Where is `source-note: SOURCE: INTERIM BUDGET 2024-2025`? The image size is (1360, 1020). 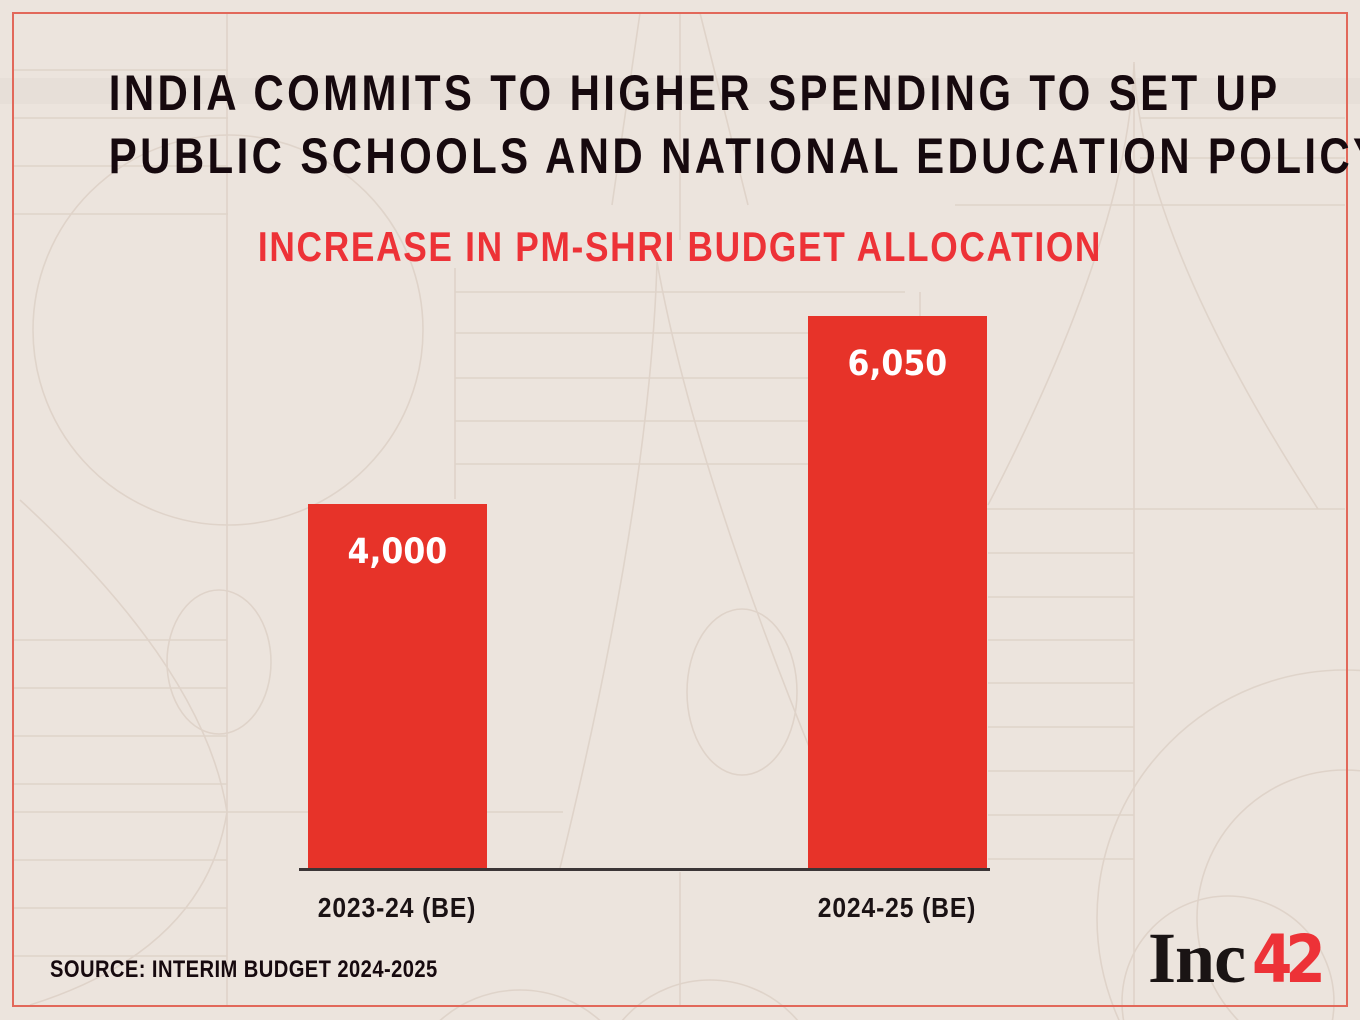
source-note: SOURCE: INTERIM BUDGET 2024-2025 is located at coordinates (244, 969).